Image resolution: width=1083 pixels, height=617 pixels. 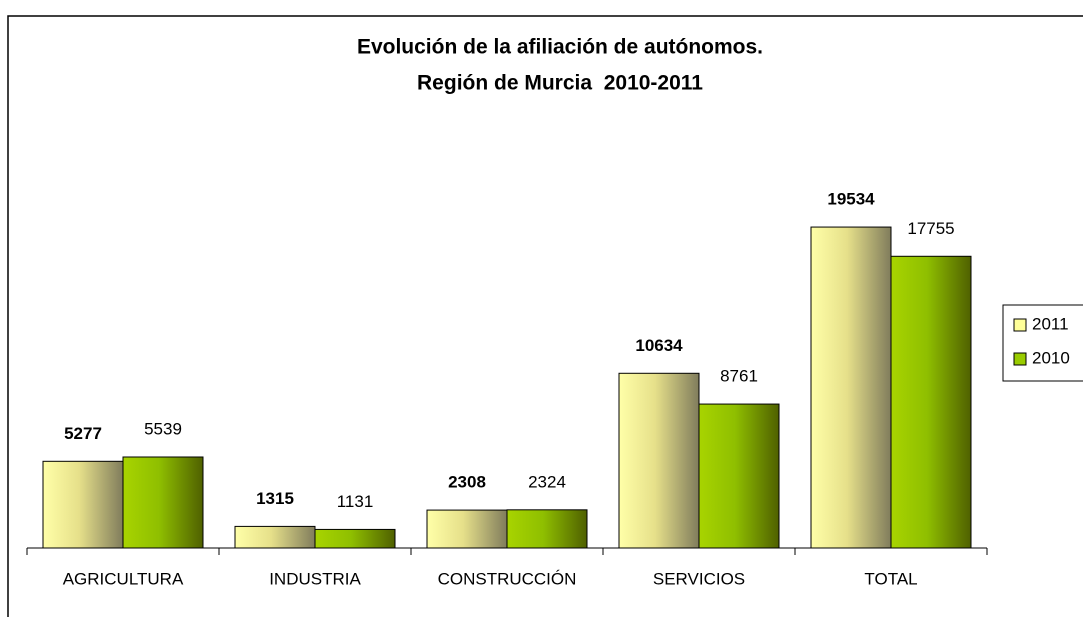 What do you see at coordinates (355, 501) in the screenshot?
I see `value-label: 1131` at bounding box center [355, 501].